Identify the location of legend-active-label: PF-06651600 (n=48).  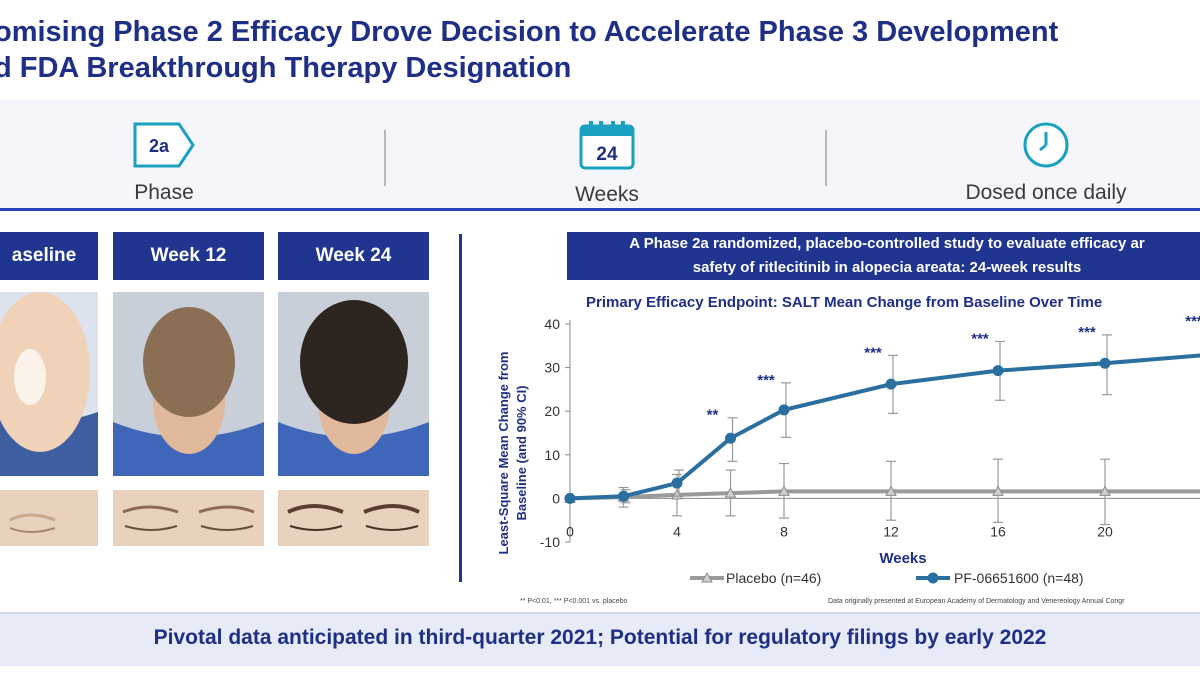
(1019, 578).